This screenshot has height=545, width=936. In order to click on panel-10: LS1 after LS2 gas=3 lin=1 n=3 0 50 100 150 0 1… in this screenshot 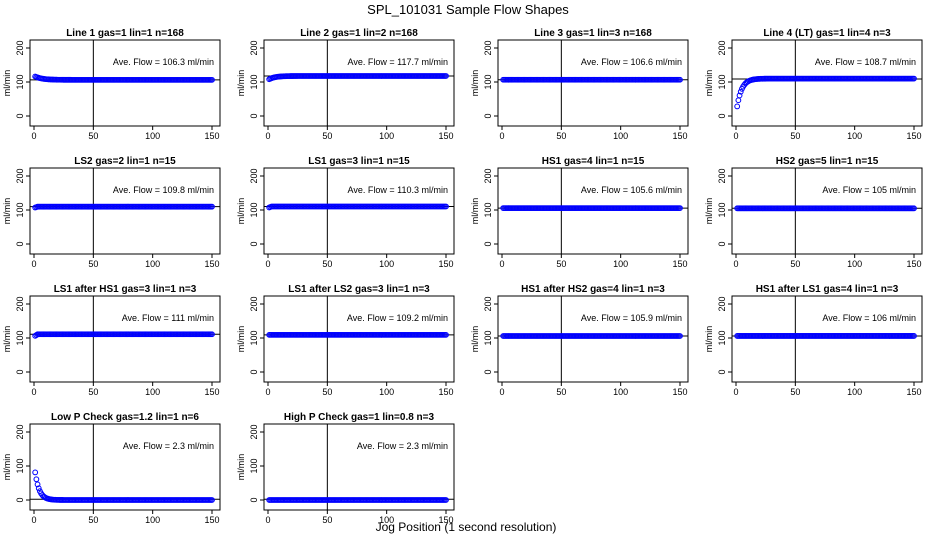, I will do `click(345, 340)`.